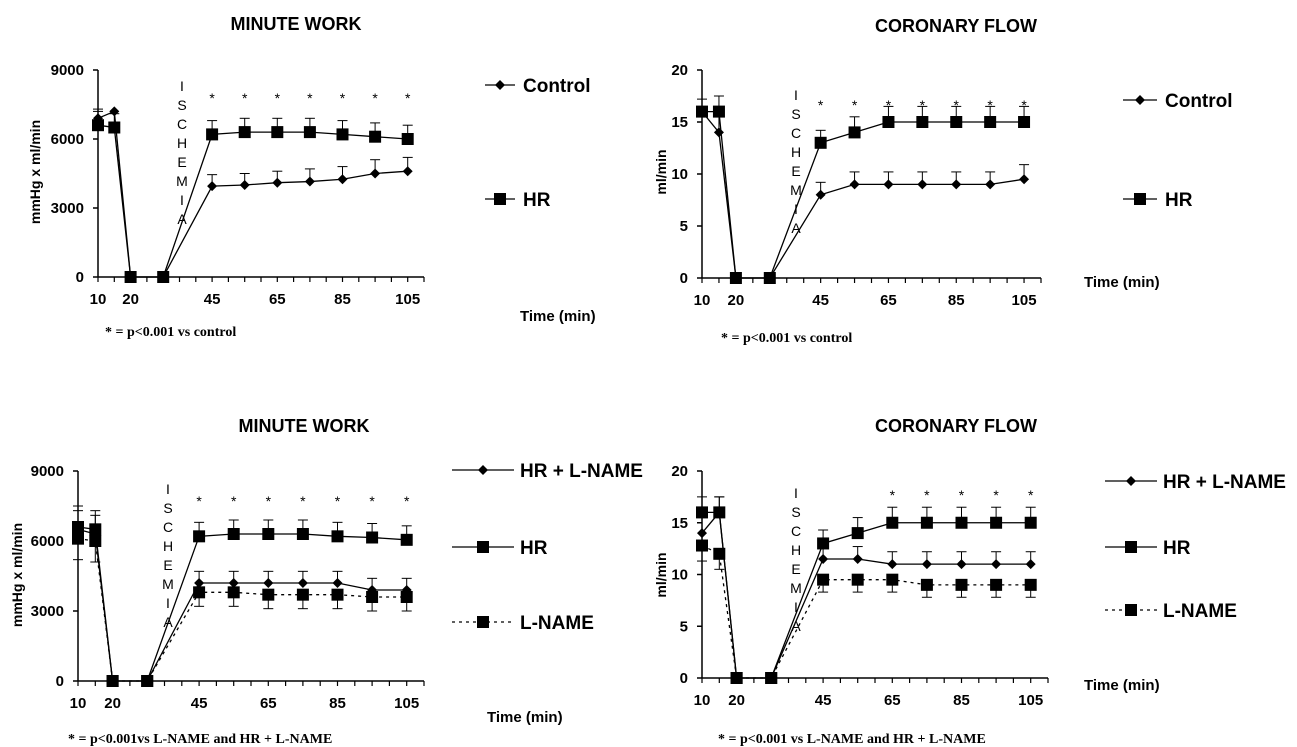 The image size is (1297, 747). I want to click on y-tick-label: 6000, so click(47, 541).